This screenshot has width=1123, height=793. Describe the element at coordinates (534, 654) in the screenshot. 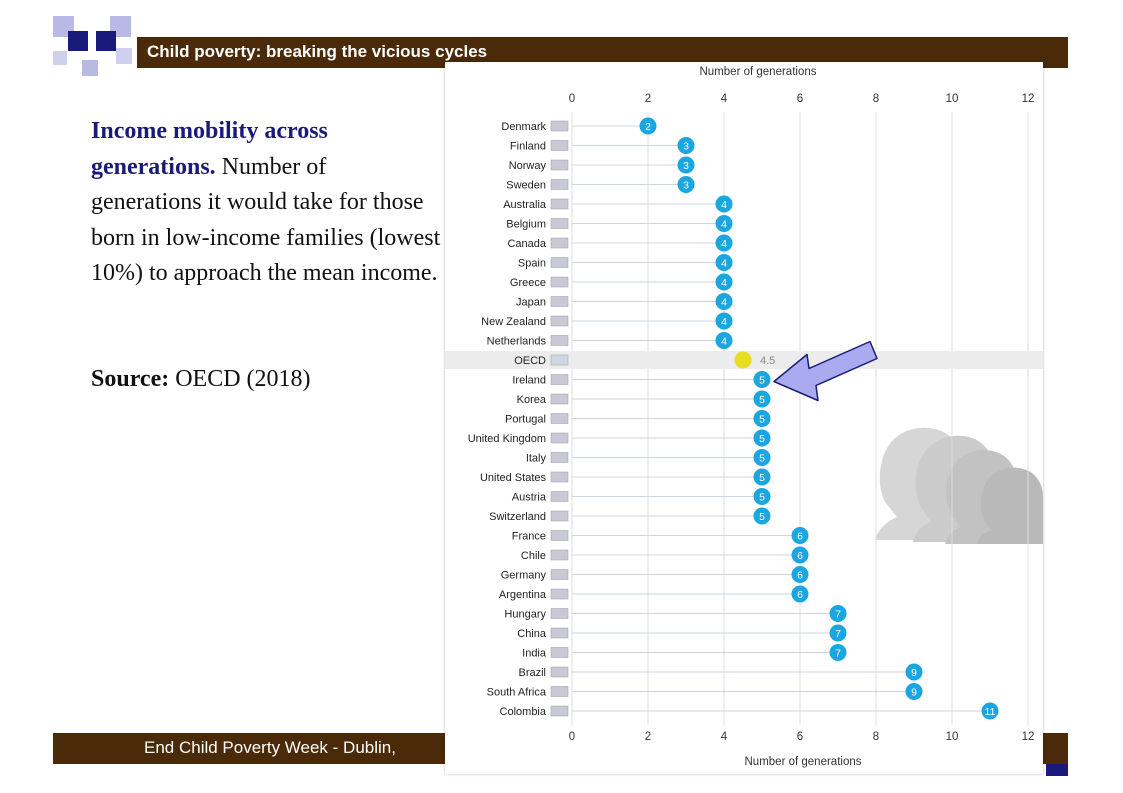

I see `category-label: India` at that location.